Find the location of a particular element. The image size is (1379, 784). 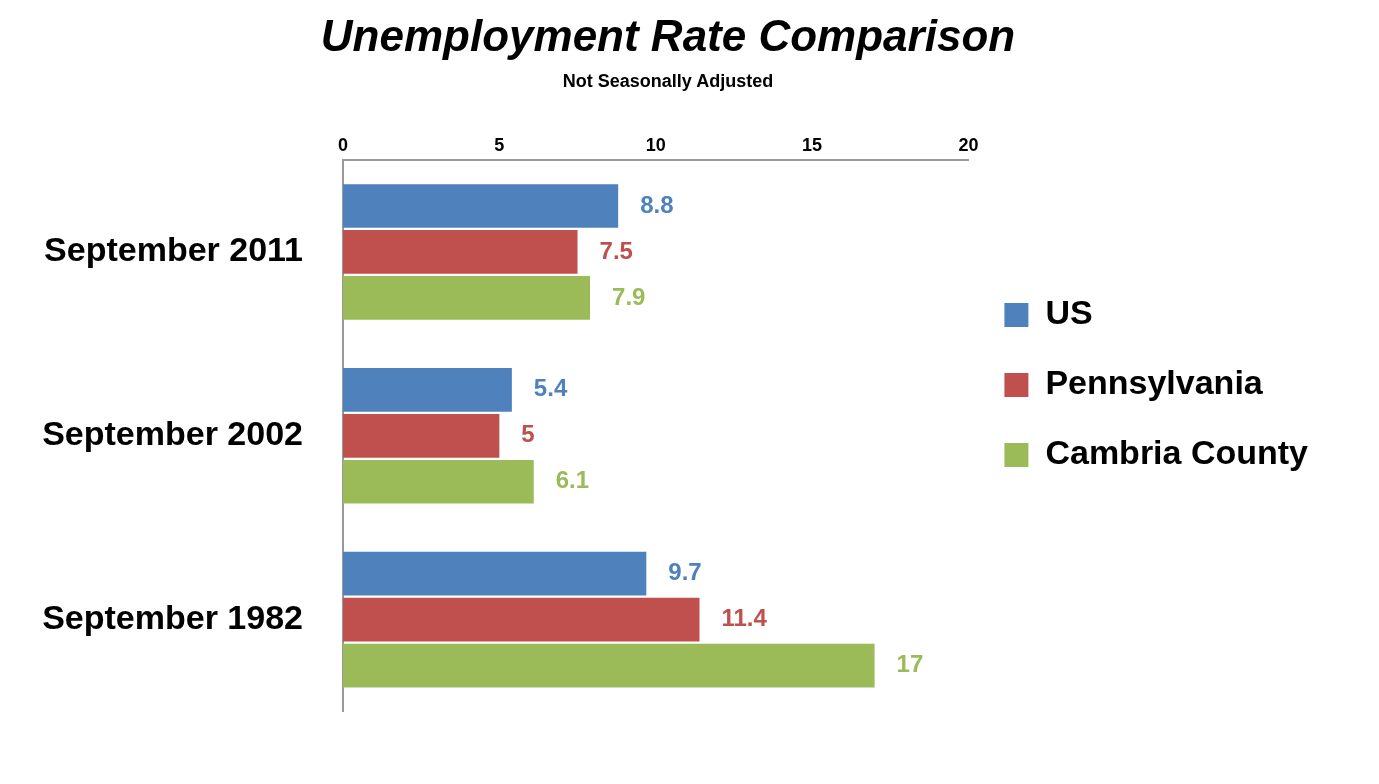

data-label: 8.8 is located at coordinates (657, 204).